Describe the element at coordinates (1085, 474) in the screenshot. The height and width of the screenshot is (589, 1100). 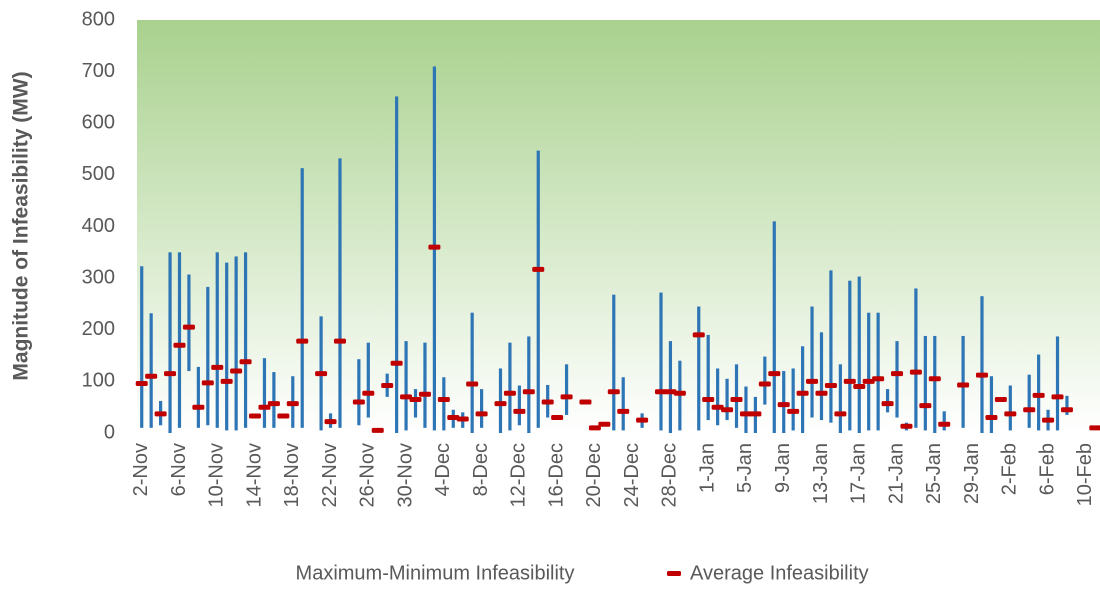
I see `x-tick-label: 10-Feb` at that location.